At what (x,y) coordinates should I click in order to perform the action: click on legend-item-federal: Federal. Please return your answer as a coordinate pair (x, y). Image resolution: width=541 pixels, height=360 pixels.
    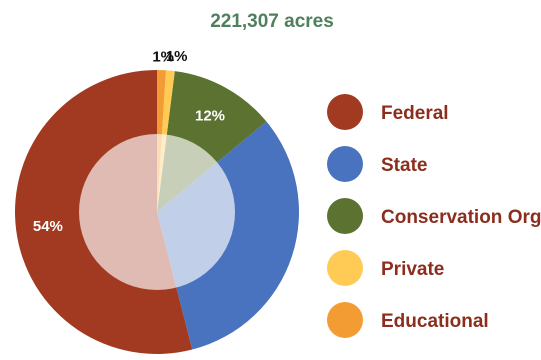
    Looking at the image, I should click on (388, 112).